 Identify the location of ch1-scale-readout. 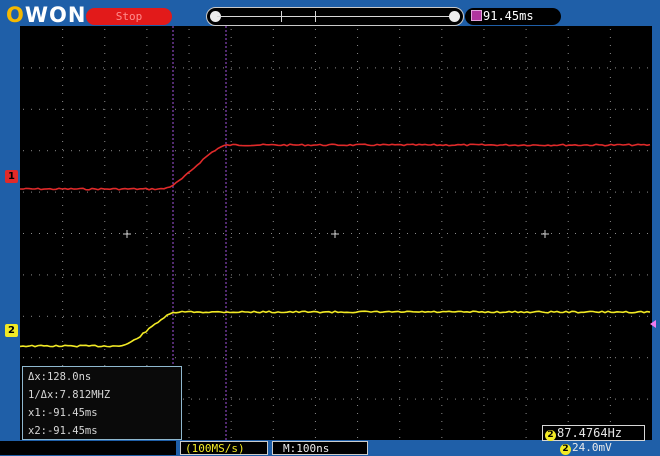
(88, 448).